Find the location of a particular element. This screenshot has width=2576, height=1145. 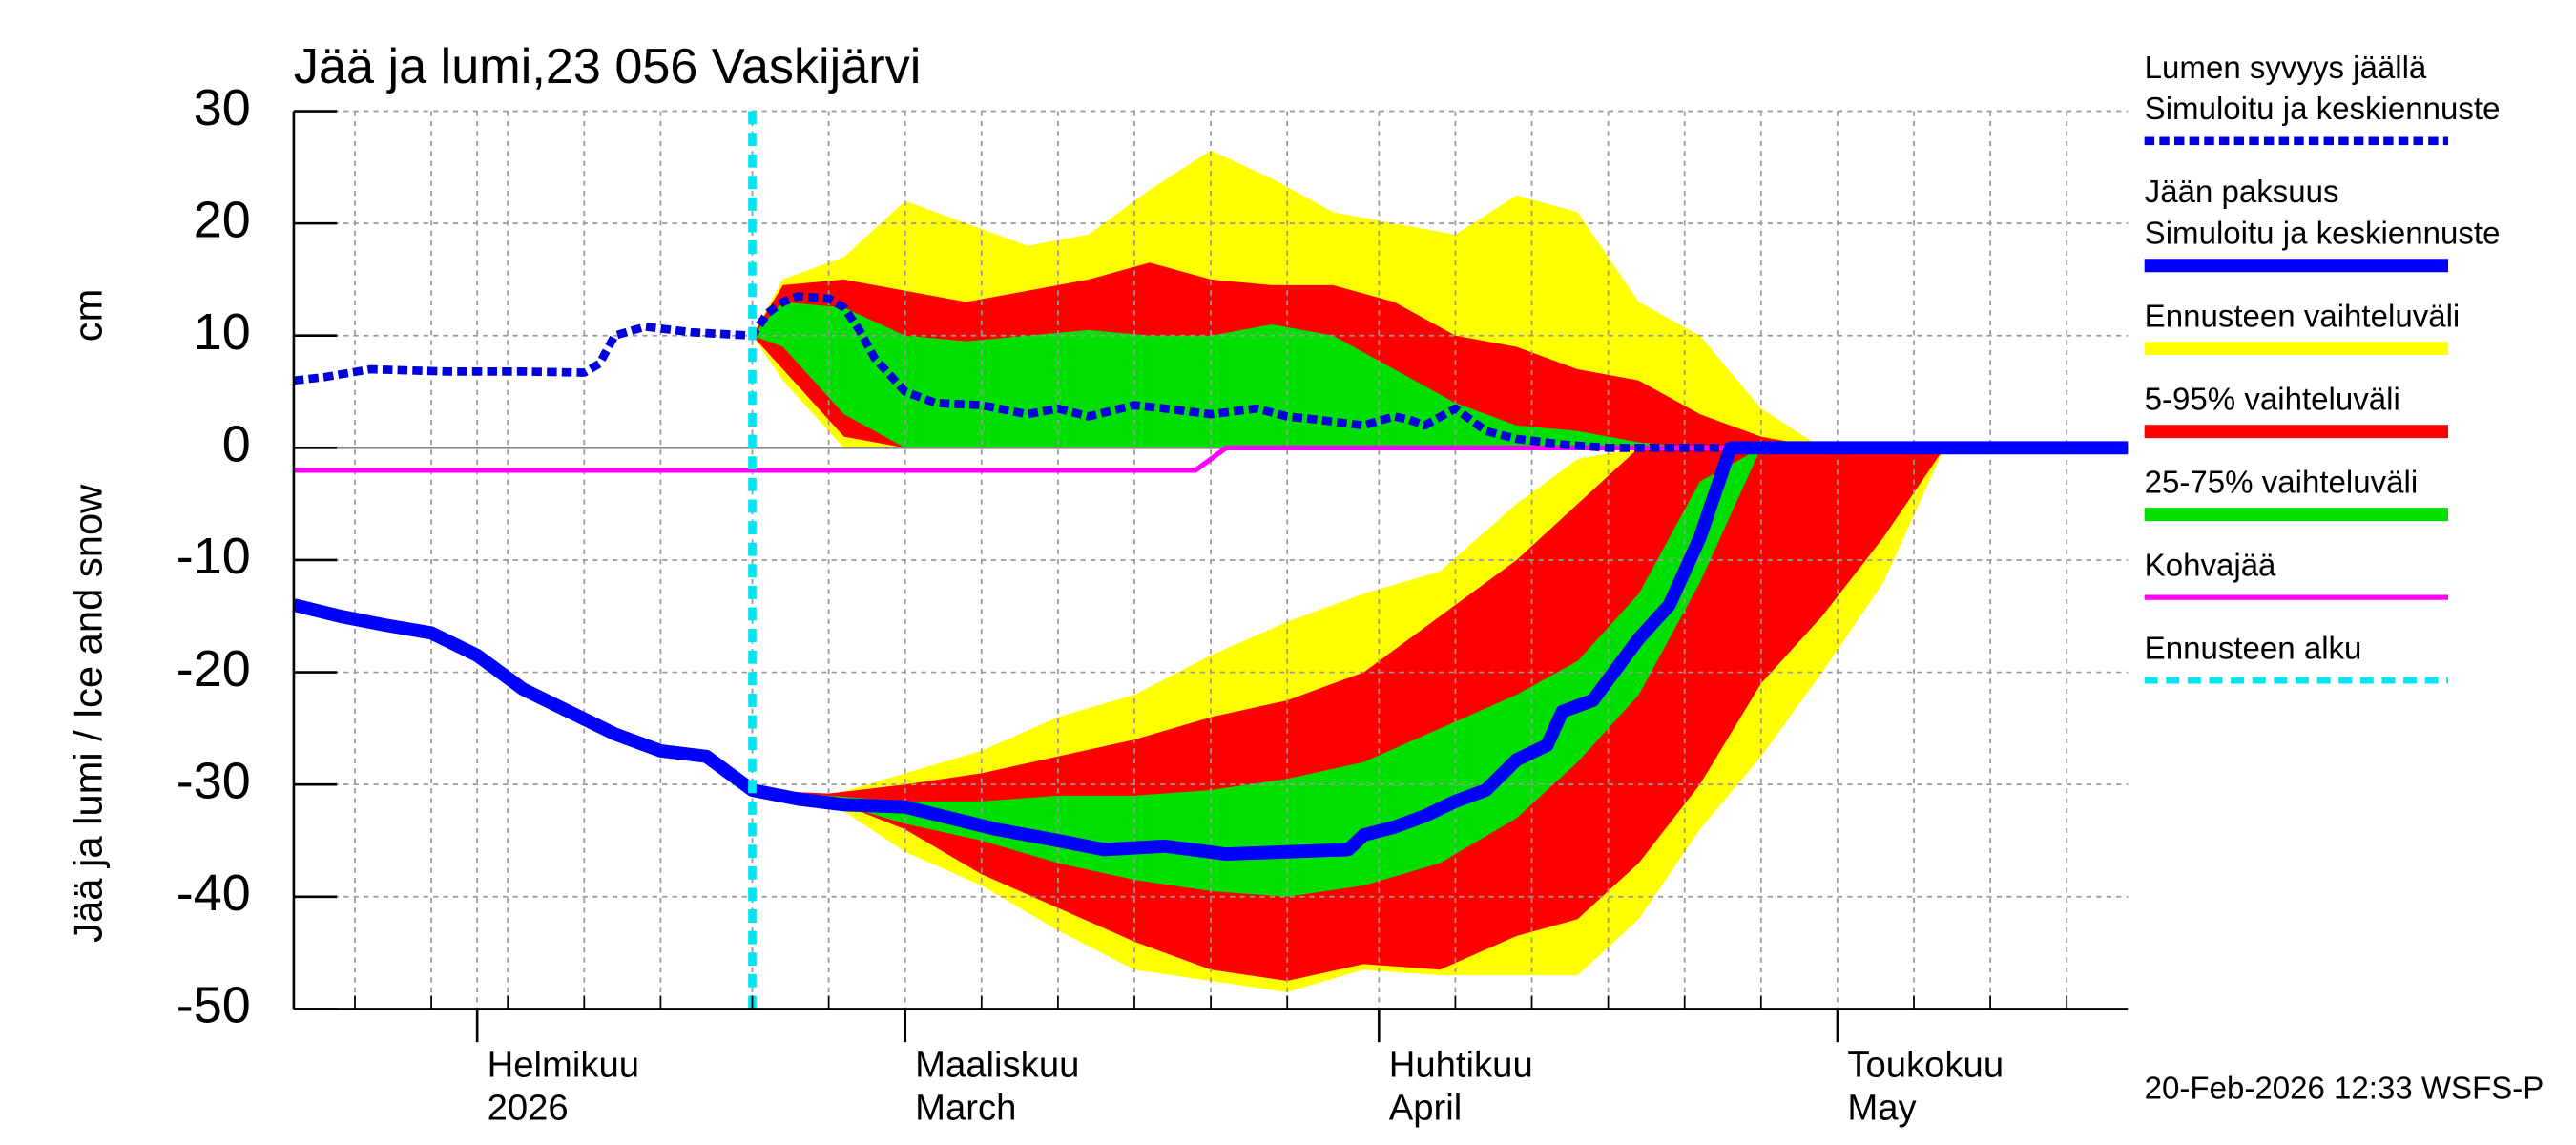

y-tick-label: 20 is located at coordinates (222, 219).